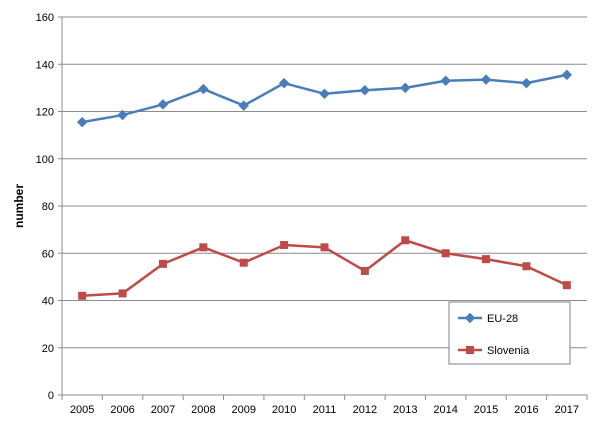 This screenshot has width=599, height=435. Describe the element at coordinates (486, 410) in the screenshot. I see `x-tick-label: 2015` at that location.